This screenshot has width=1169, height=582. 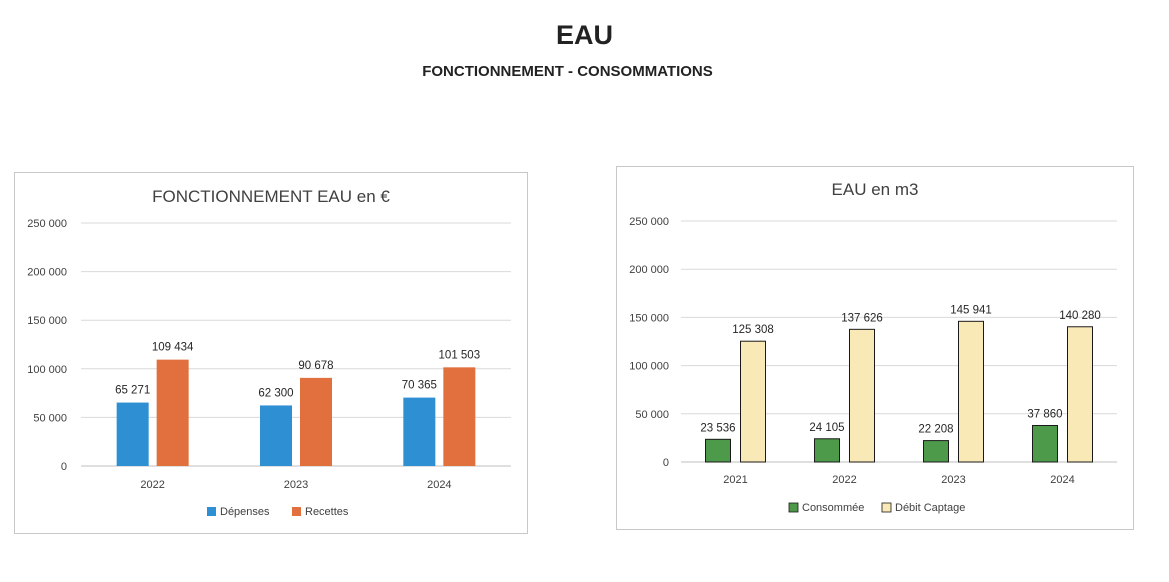 I want to click on x-tick-label: 2021, so click(x=735, y=480).